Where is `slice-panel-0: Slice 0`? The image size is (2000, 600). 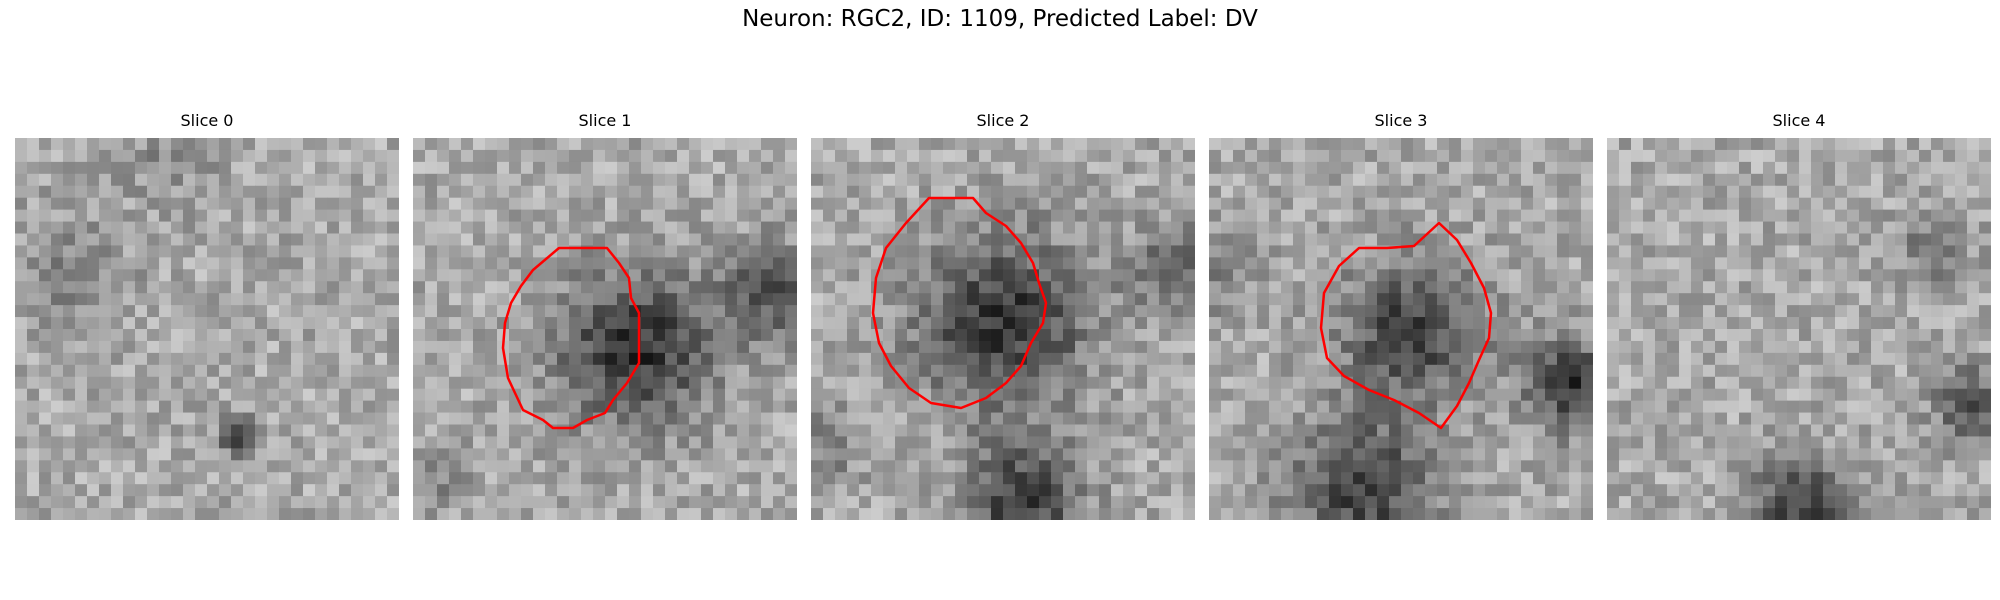
slice-panel-0: Slice 0 is located at coordinates (207, 315).